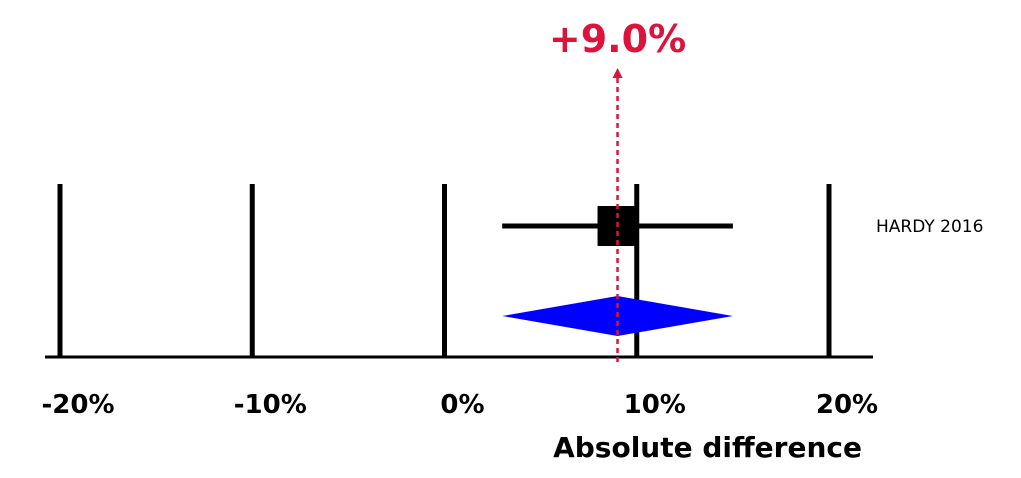 This screenshot has width=1021, height=478. What do you see at coordinates (617, 39) in the screenshot?
I see `pooled-effect-label: +9.0%` at bounding box center [617, 39].